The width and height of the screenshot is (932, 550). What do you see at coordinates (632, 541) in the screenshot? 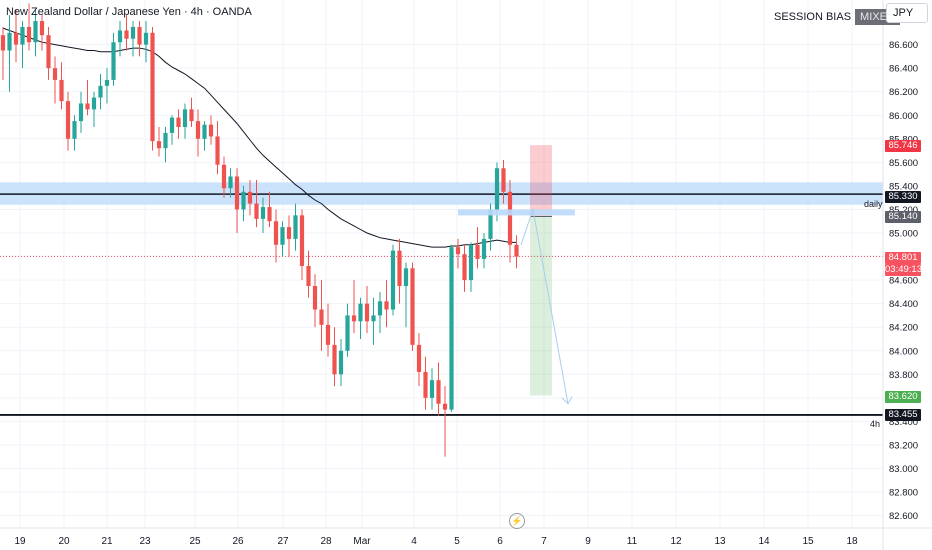
I see `time-tick-label: 11` at bounding box center [632, 541].